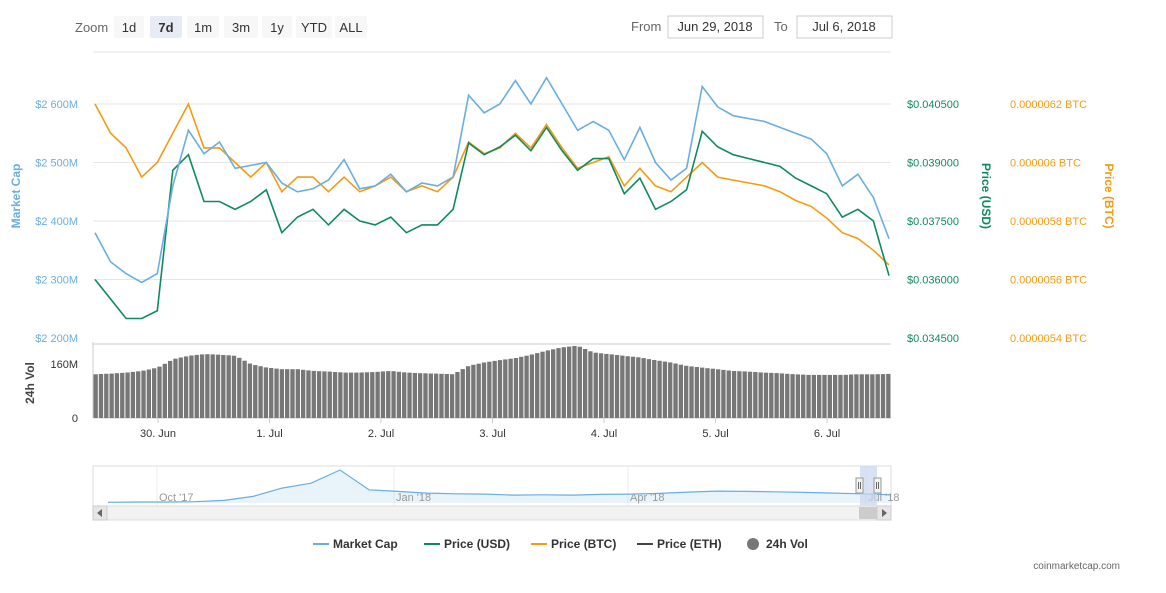 Image resolution: width=1166 pixels, height=593 pixels. I want to click on legend-item: Price (ETH), so click(679, 544).